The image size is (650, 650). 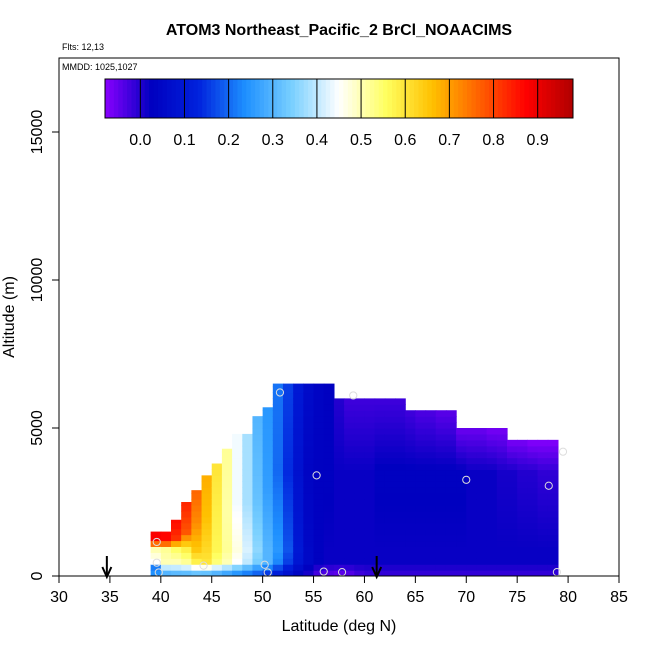 What do you see at coordinates (110, 597) in the screenshot?
I see `x-tick-label: 35` at bounding box center [110, 597].